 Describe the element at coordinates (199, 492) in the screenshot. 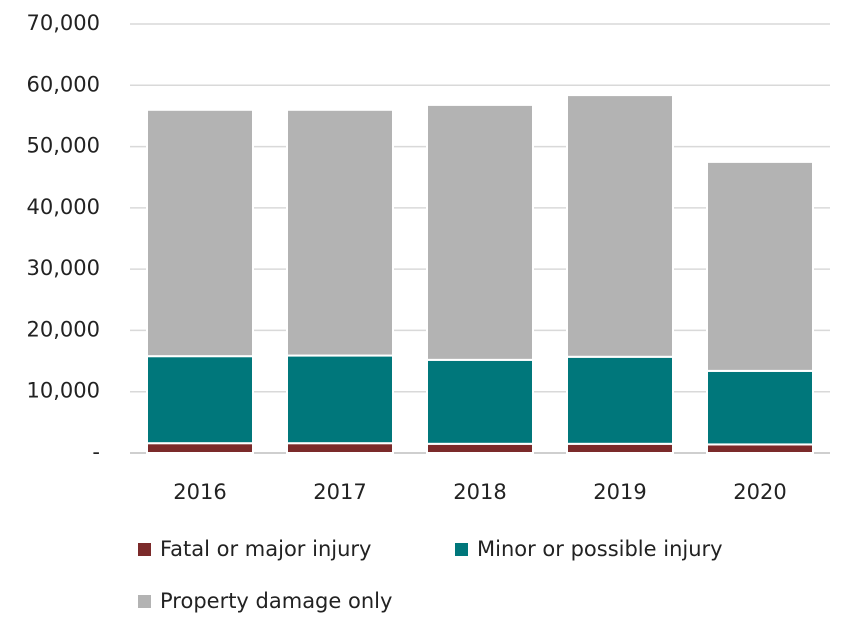

I see `x-tick-label: 2016` at that location.